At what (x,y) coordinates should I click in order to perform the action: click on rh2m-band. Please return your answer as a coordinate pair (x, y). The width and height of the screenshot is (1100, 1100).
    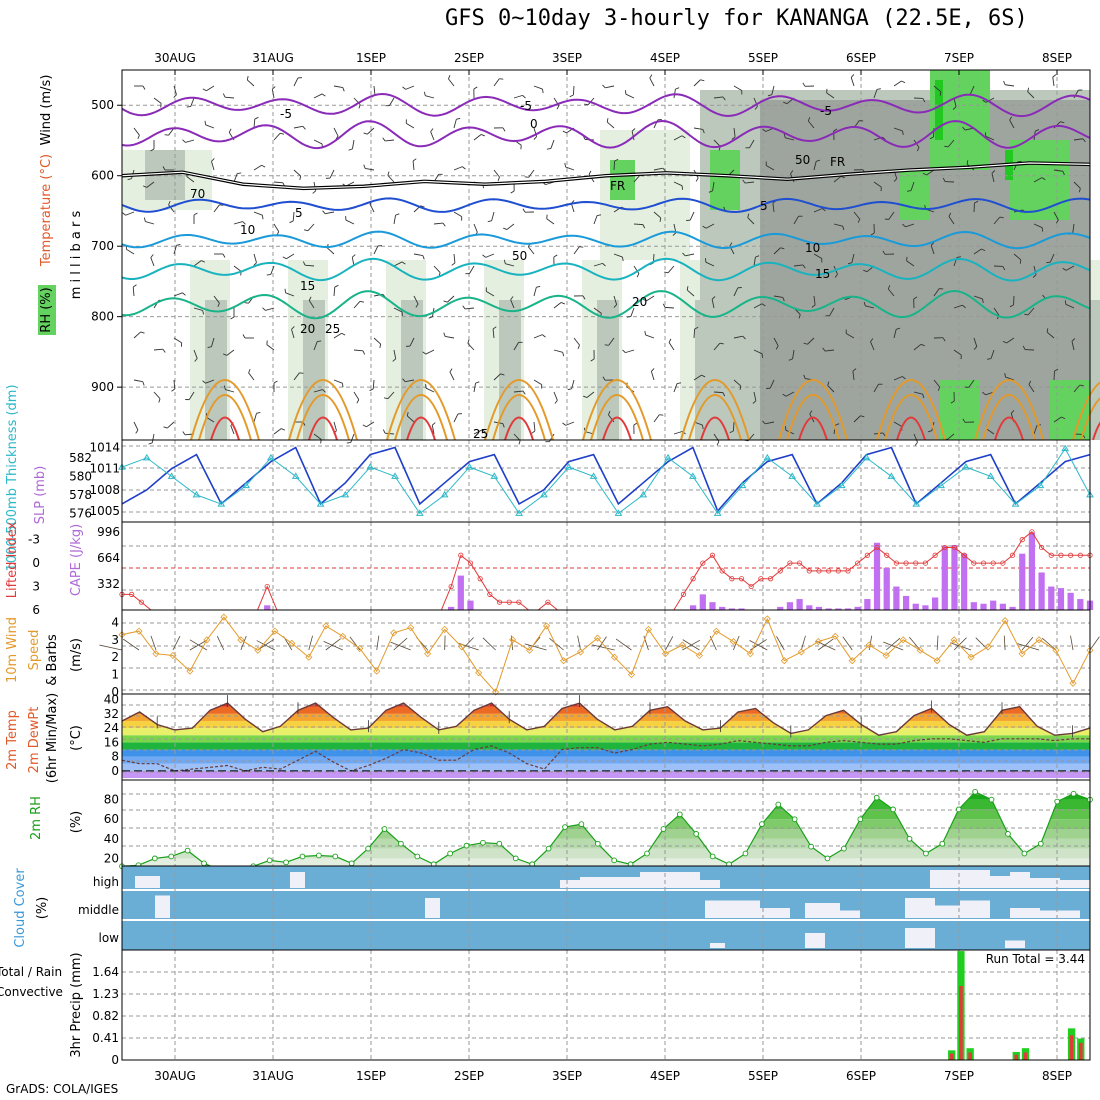
    Looking at the image, I should click on (606, 814).